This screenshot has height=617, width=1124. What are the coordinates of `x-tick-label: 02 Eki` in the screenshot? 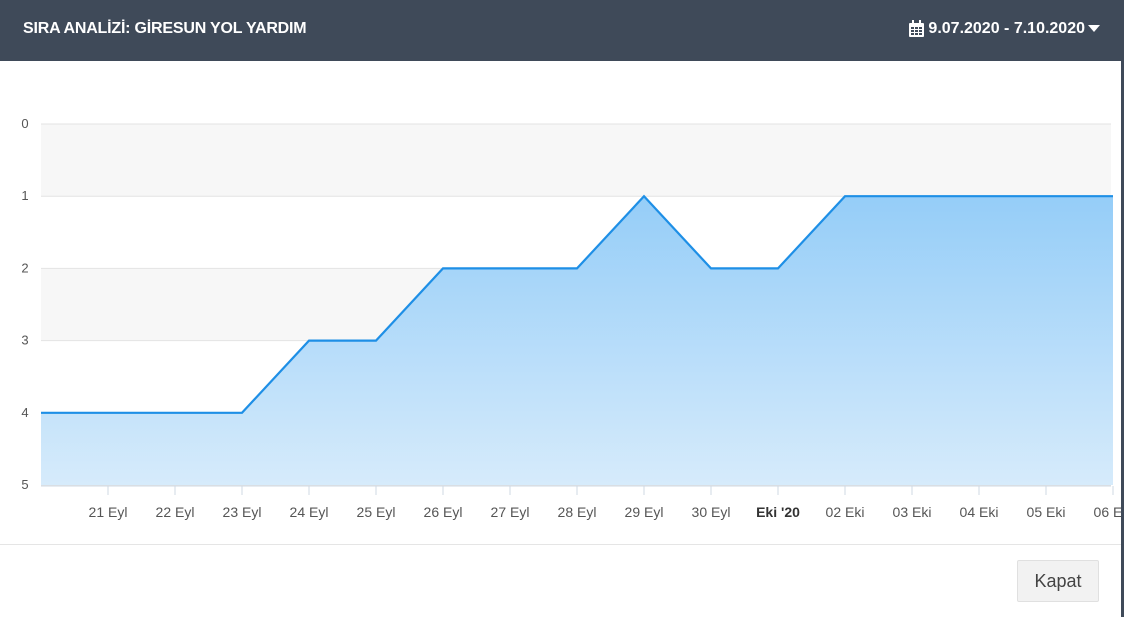 It's located at (845, 512).